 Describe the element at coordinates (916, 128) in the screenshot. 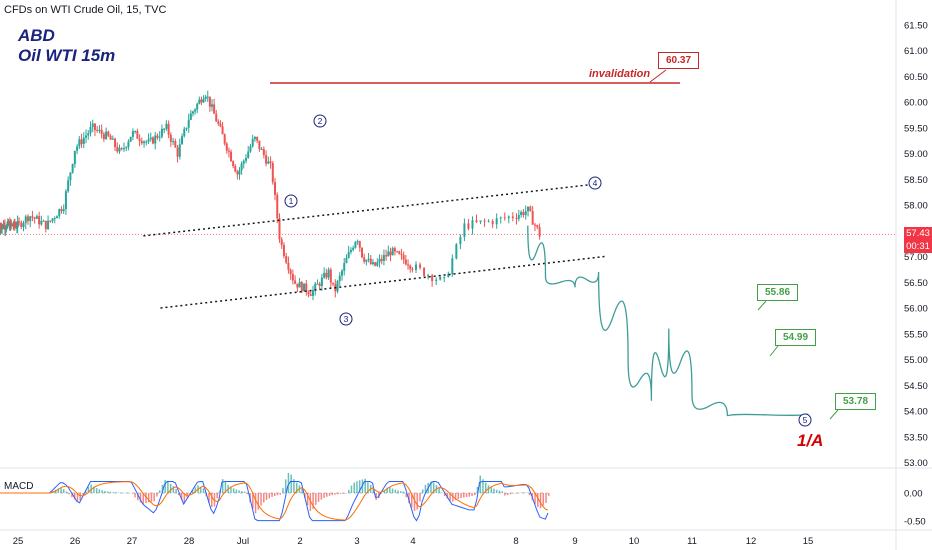

I see `y-tick-label: 59.50` at that location.